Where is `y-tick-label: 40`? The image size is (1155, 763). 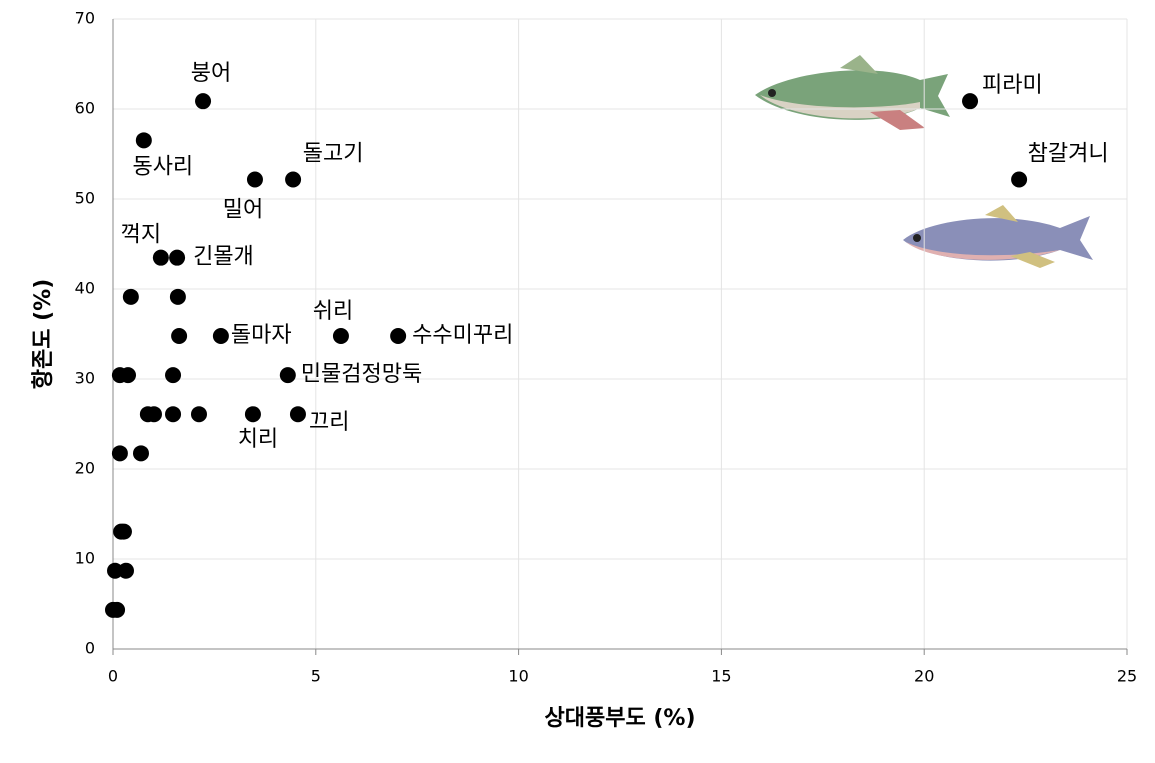
y-tick-label: 40 is located at coordinates (85, 288).